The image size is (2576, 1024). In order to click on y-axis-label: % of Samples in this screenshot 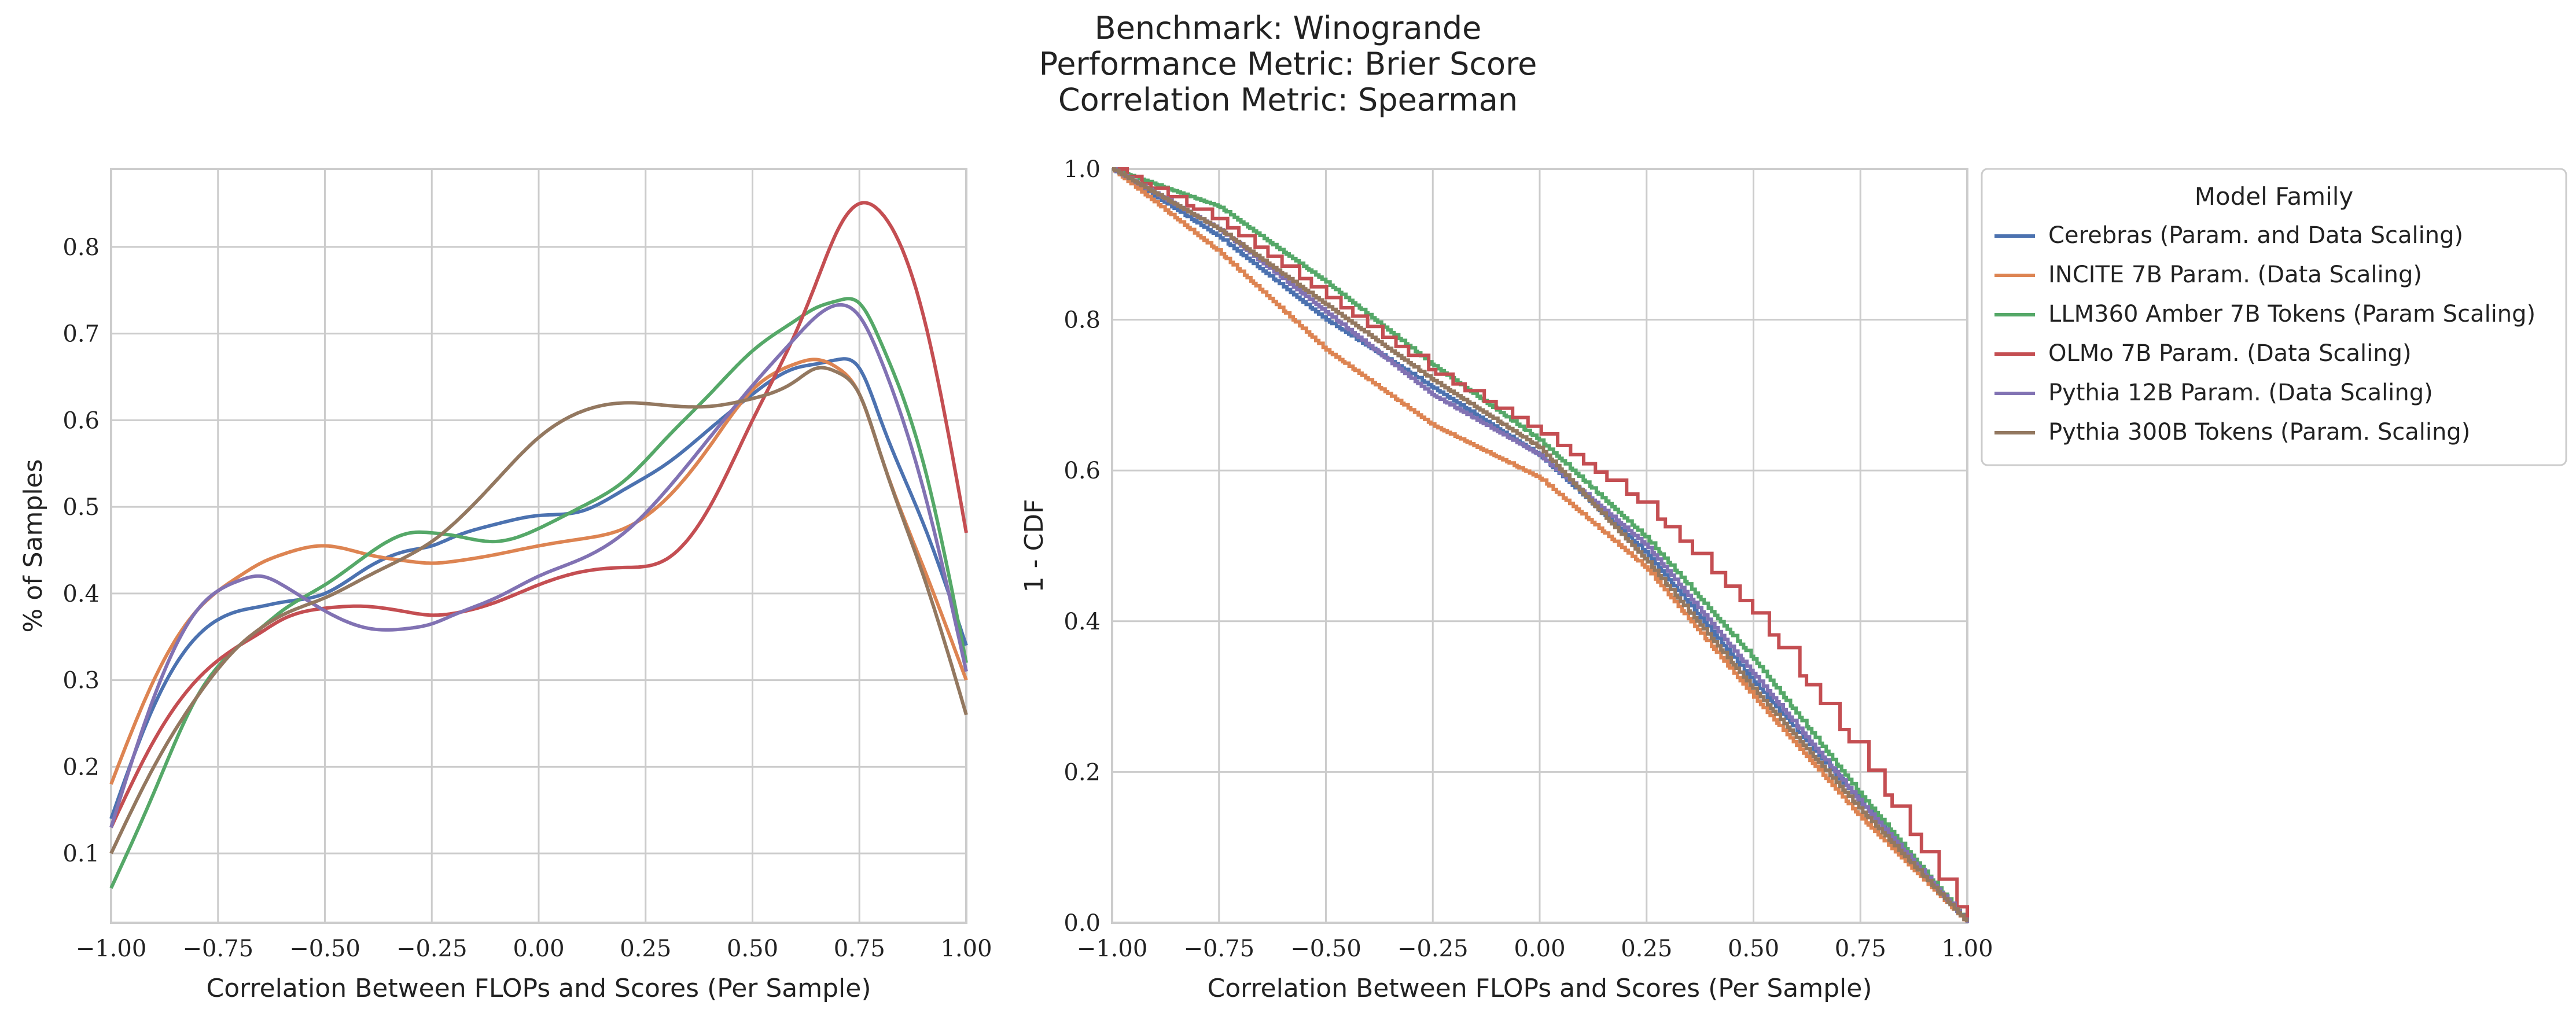, I will do `click(33, 545)`.